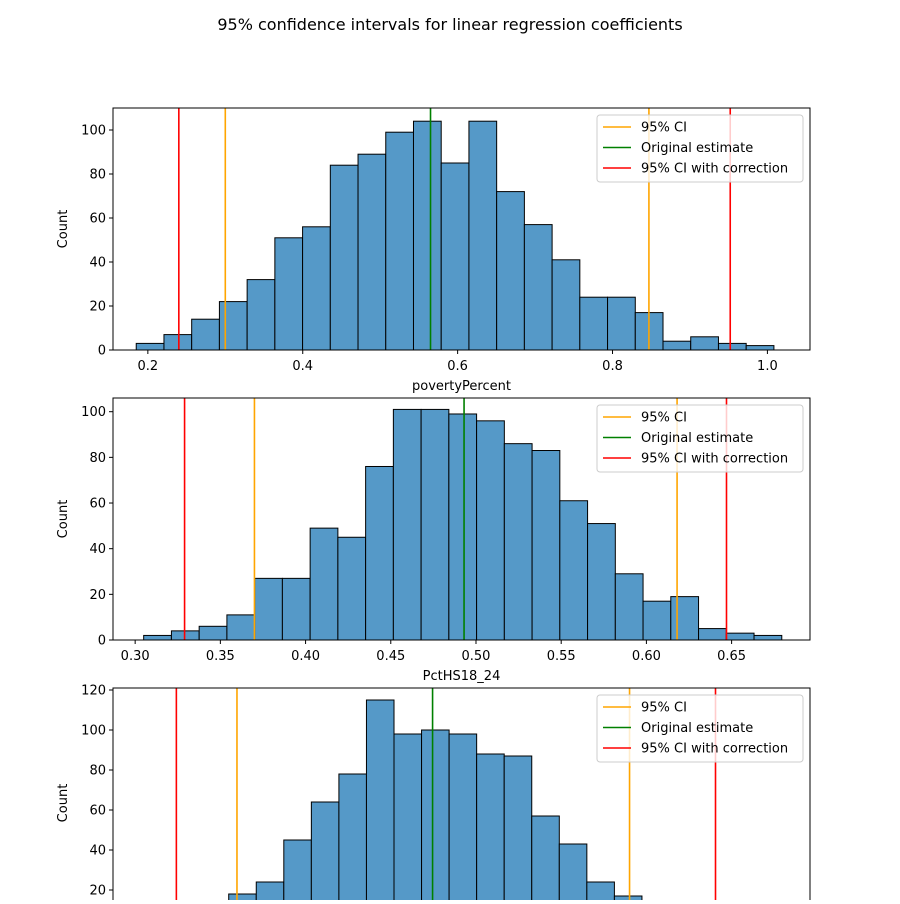 This screenshot has width=900, height=904. I want to click on x-tick-label: 0.60, so click(646, 656).